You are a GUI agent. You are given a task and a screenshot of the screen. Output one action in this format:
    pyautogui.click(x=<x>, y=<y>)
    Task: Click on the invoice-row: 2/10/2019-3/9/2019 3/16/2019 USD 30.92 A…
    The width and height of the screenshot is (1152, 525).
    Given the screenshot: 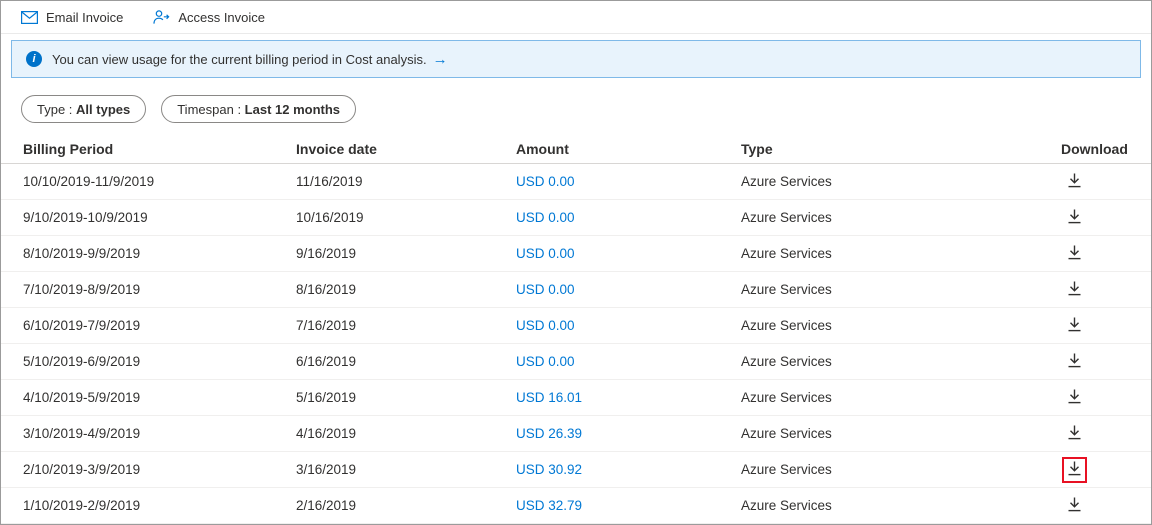 What is the action you would take?
    pyautogui.click(x=576, y=470)
    